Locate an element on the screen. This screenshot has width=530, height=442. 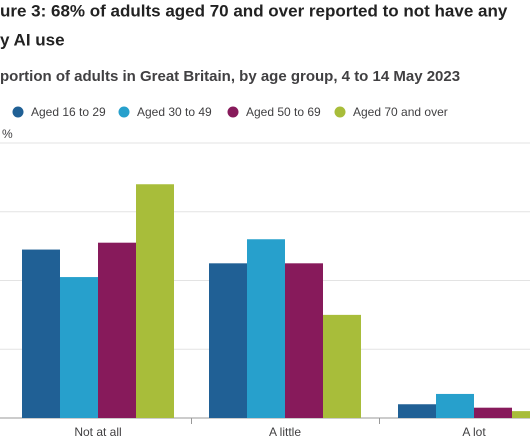
legend-label: Aged 16 to 29 is located at coordinates (68, 112).